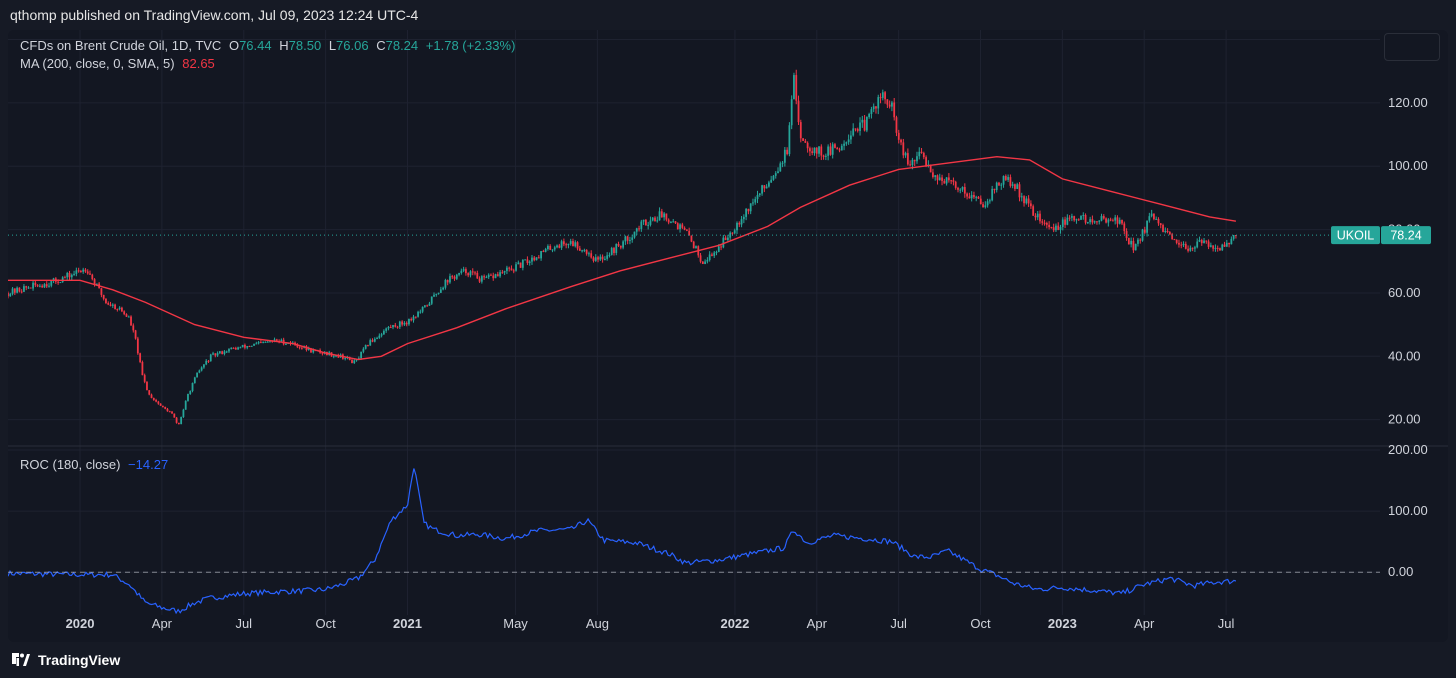  Describe the element at coordinates (97, 63) in the screenshot. I see `ma-label: MA (200, close, 0, SMA, 5)` at that location.